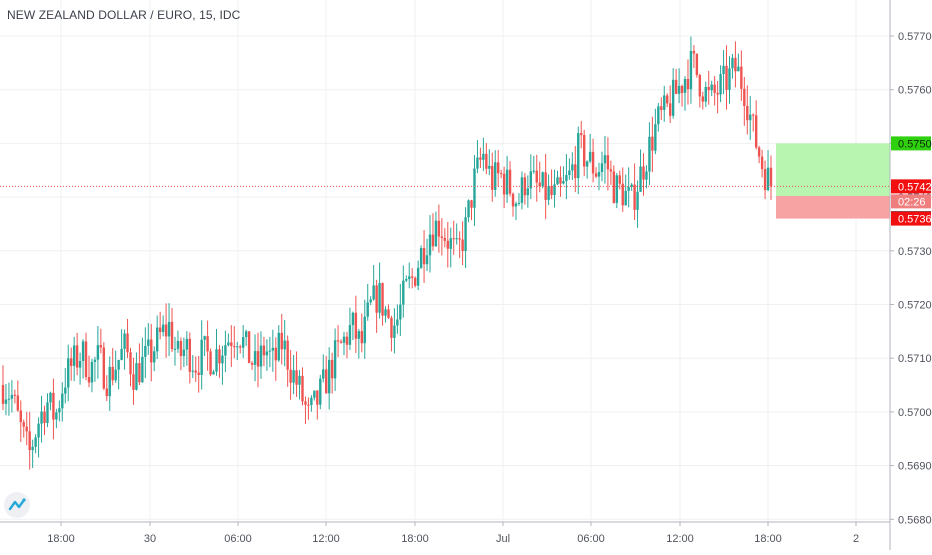  I want to click on x-tick-label: 12:00, so click(326, 539).